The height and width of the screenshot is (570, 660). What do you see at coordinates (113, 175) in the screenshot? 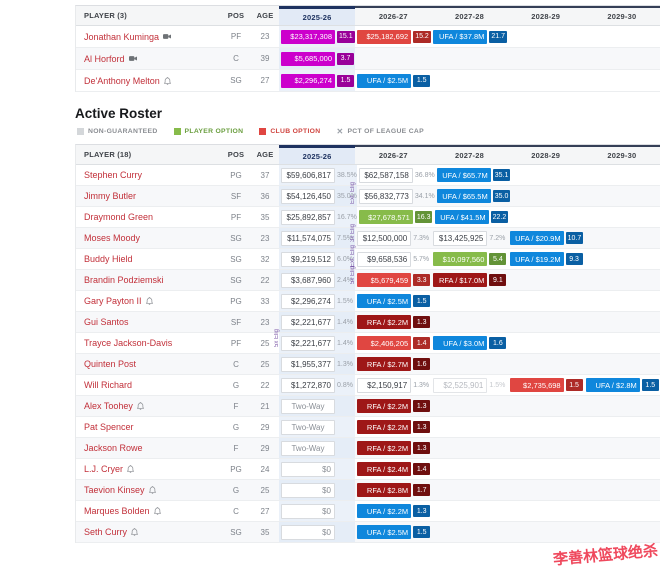
I see `player-name-link: Stephen Curry` at bounding box center [113, 175].